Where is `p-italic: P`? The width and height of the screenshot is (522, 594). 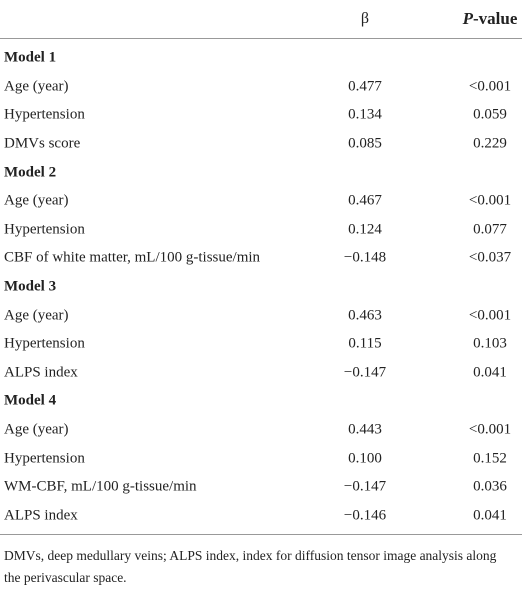
p-italic: P is located at coordinates (467, 18).